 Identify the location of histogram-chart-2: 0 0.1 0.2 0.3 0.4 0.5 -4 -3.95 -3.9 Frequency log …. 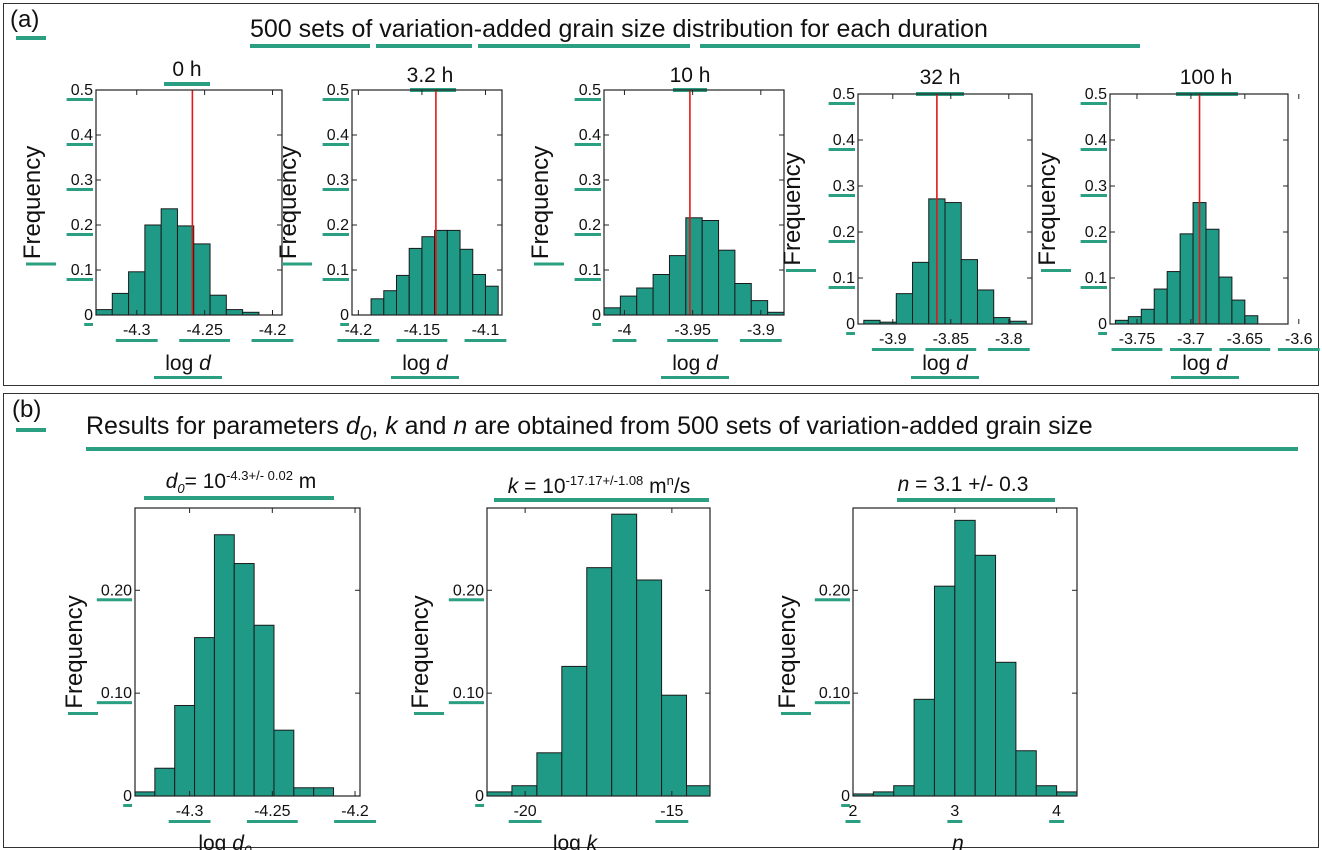
(656, 230).